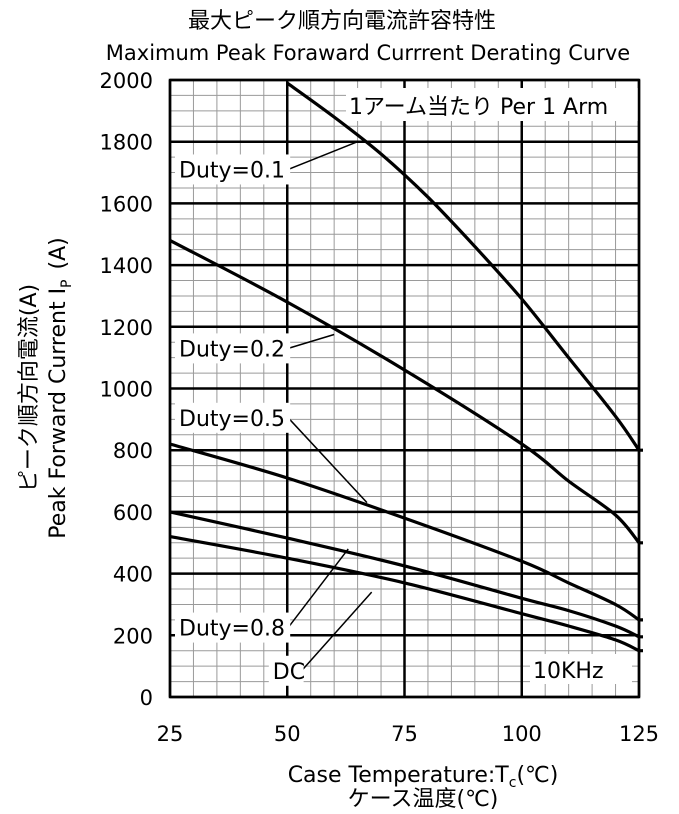 Image resolution: width=679 pixels, height=814 pixels. What do you see at coordinates (537, 775) in the screenshot?
I see `x-axis-label-unit: (℃)` at bounding box center [537, 775].